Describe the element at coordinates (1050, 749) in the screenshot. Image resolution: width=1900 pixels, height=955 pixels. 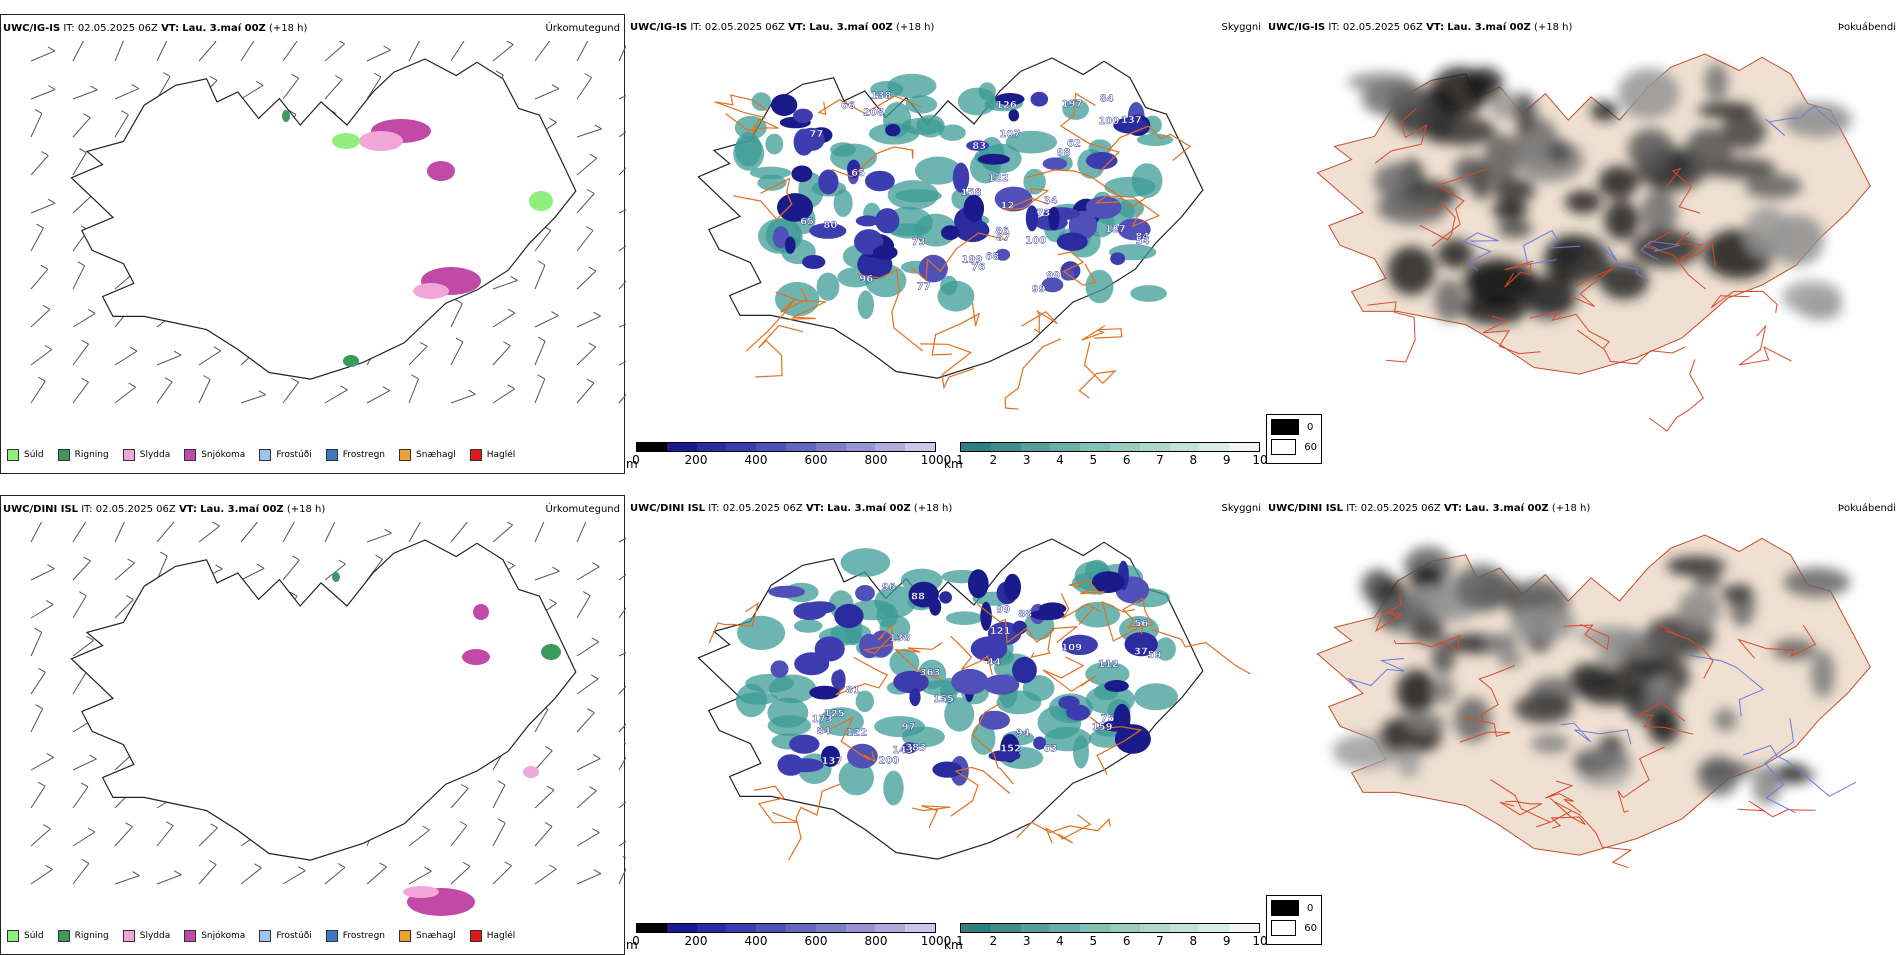
I see `cloud-base-label: 63` at that location.